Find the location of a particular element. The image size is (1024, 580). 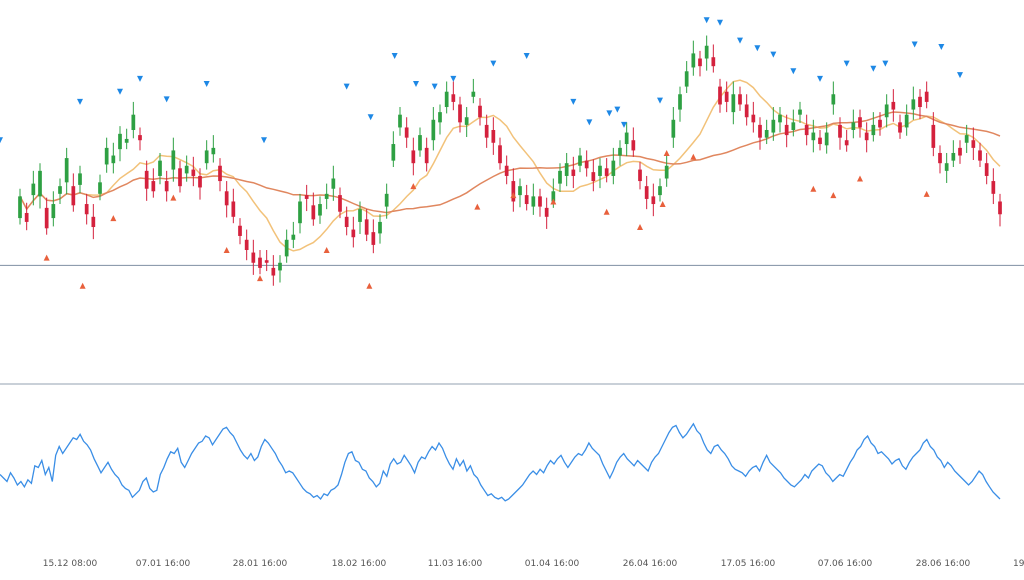

x-tick-label: 01.04 16:00 is located at coordinates (552, 564).